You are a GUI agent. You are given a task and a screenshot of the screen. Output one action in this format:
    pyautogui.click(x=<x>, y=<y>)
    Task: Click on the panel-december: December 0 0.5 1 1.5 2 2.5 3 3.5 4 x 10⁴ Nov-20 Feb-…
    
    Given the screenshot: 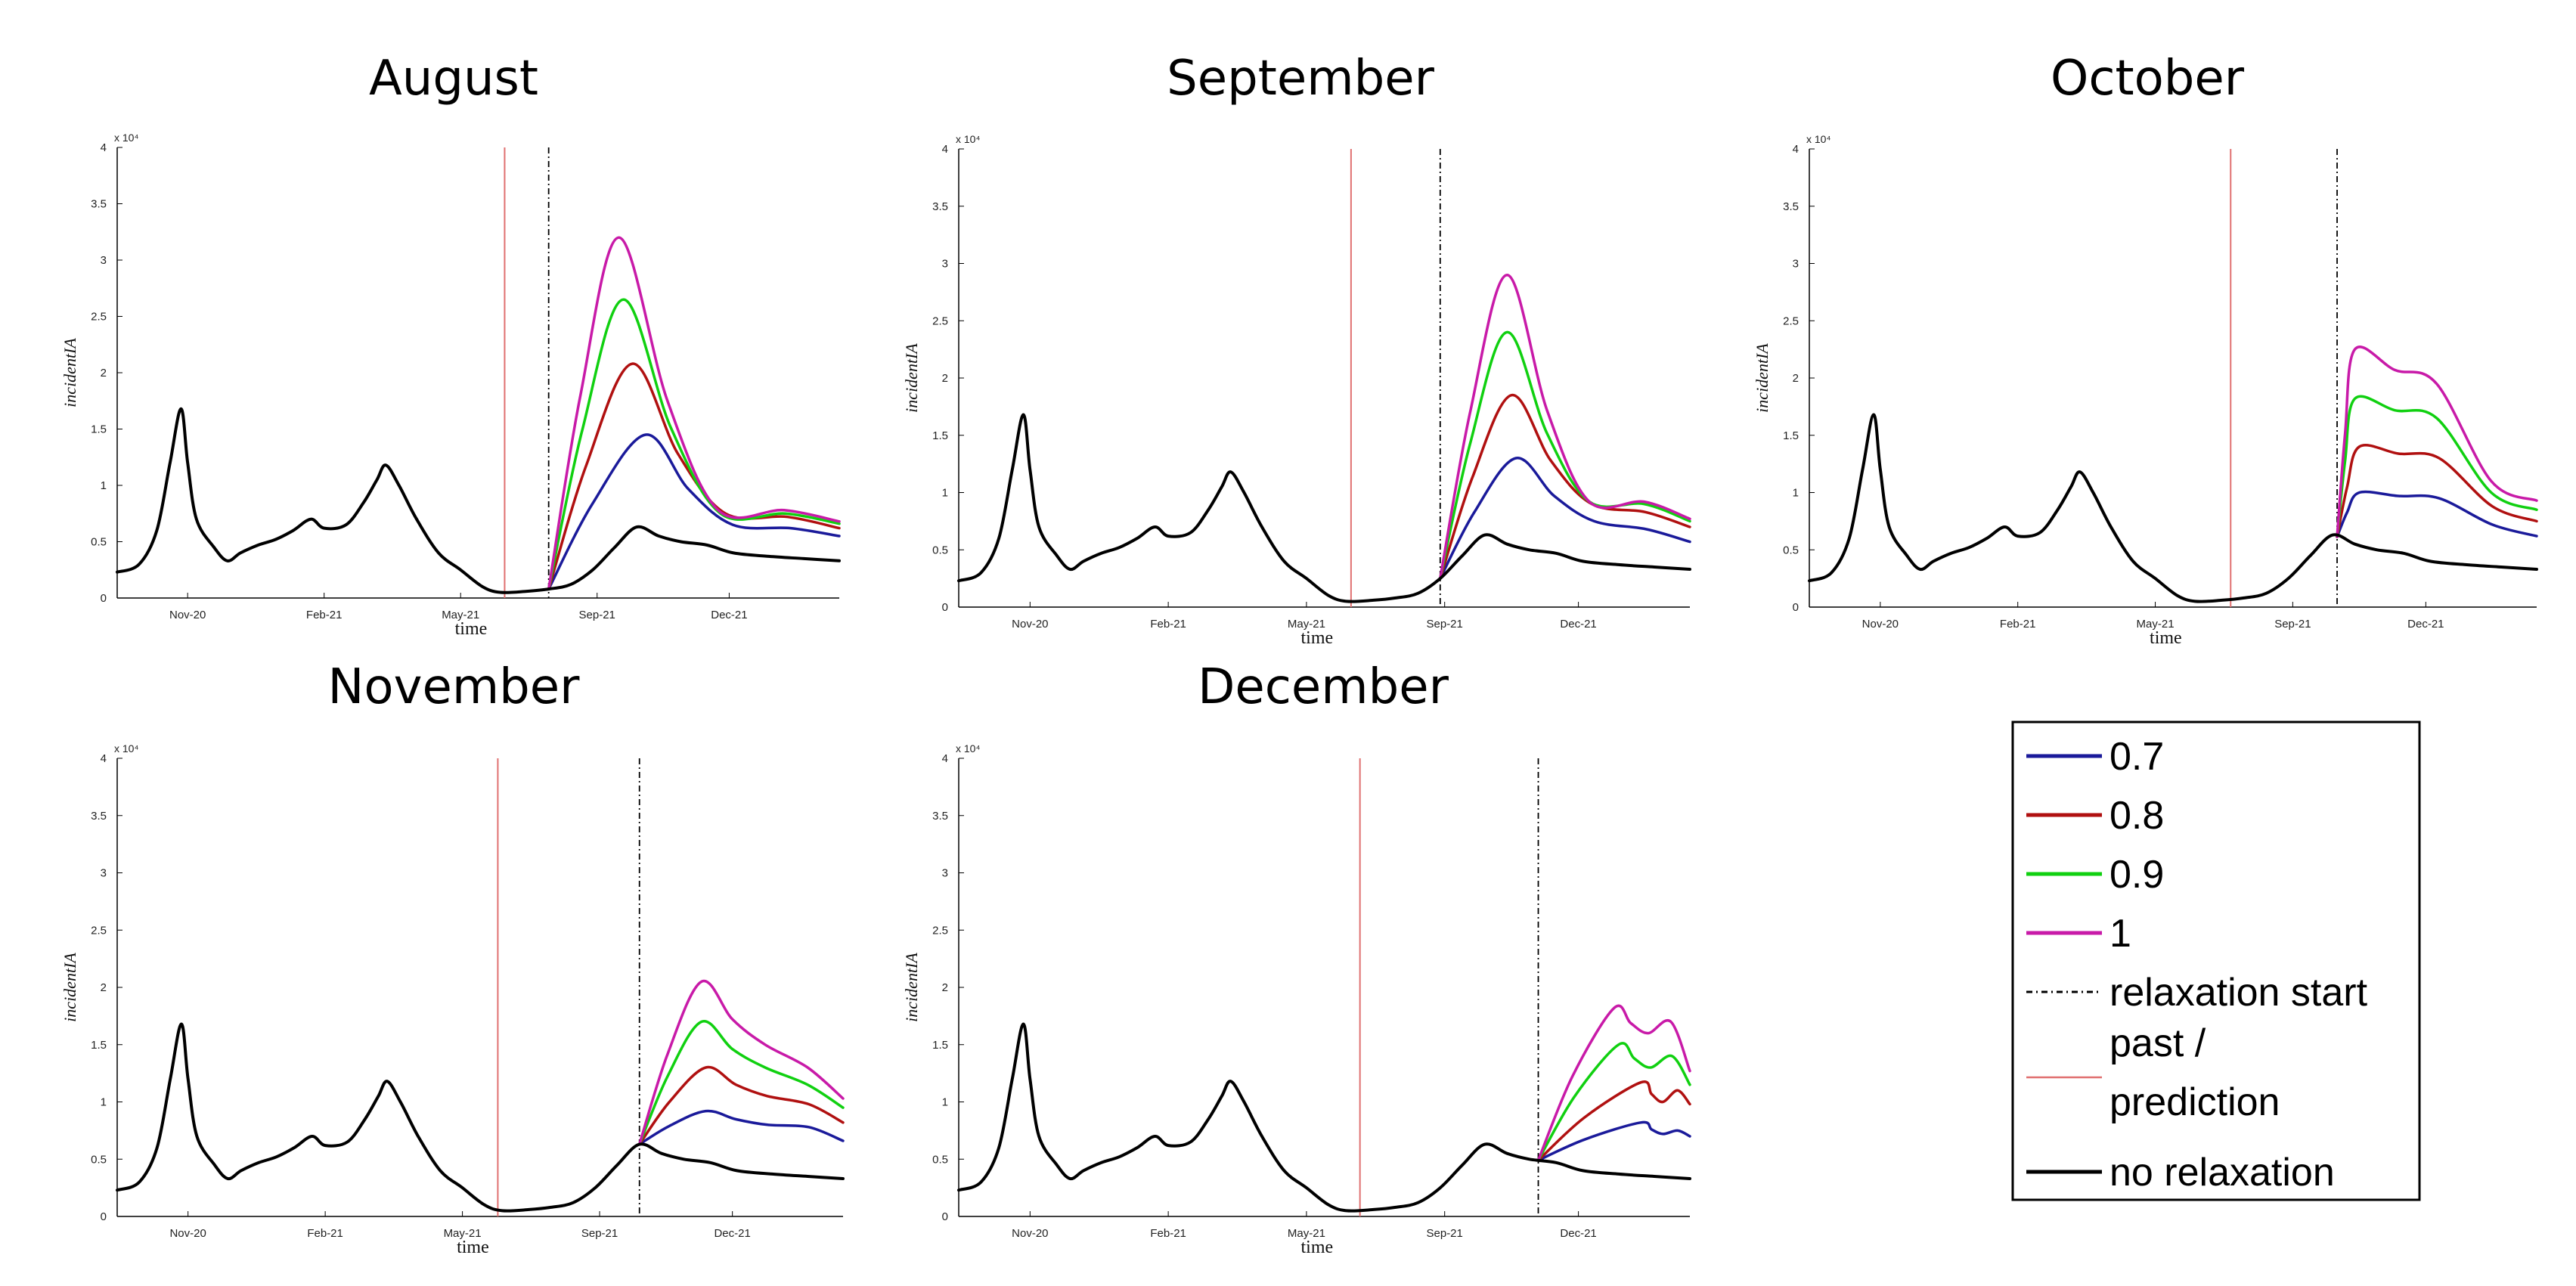 What is the action you would take?
    pyautogui.click(x=1296, y=958)
    